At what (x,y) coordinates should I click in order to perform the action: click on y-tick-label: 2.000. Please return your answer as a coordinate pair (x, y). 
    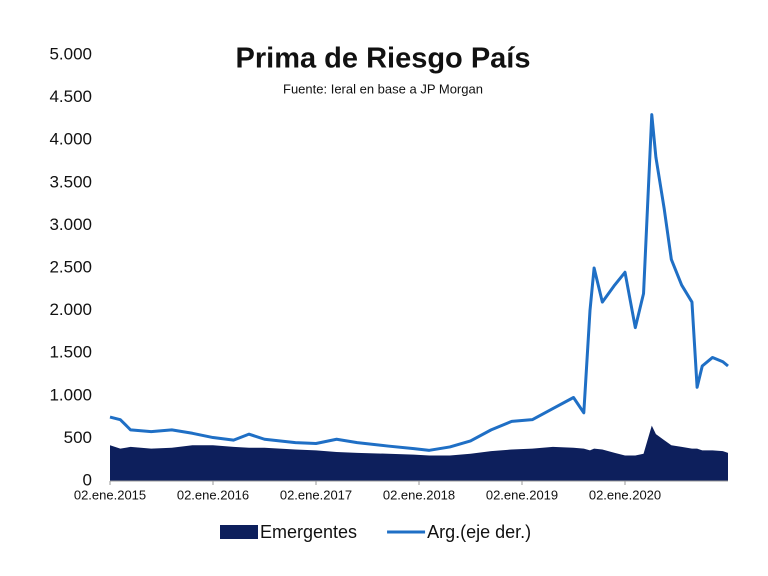
    Looking at the image, I should click on (70, 309).